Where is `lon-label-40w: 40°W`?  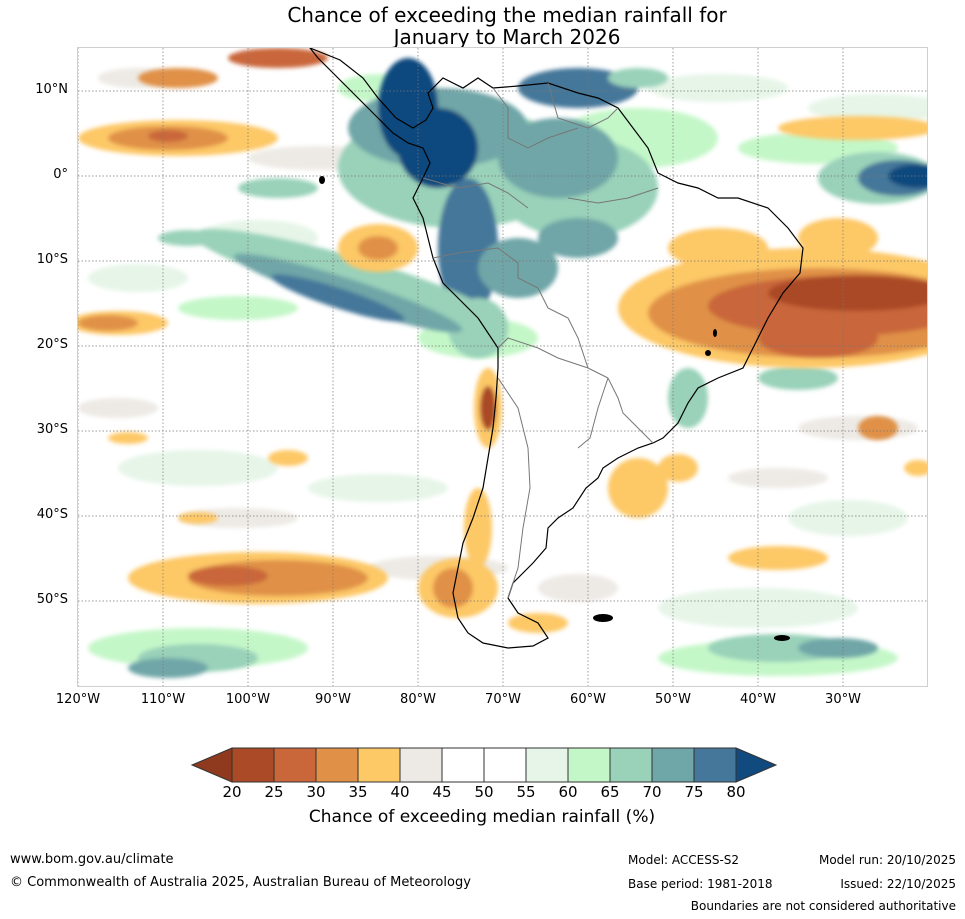 lon-label-40w: 40°W is located at coordinates (758, 699).